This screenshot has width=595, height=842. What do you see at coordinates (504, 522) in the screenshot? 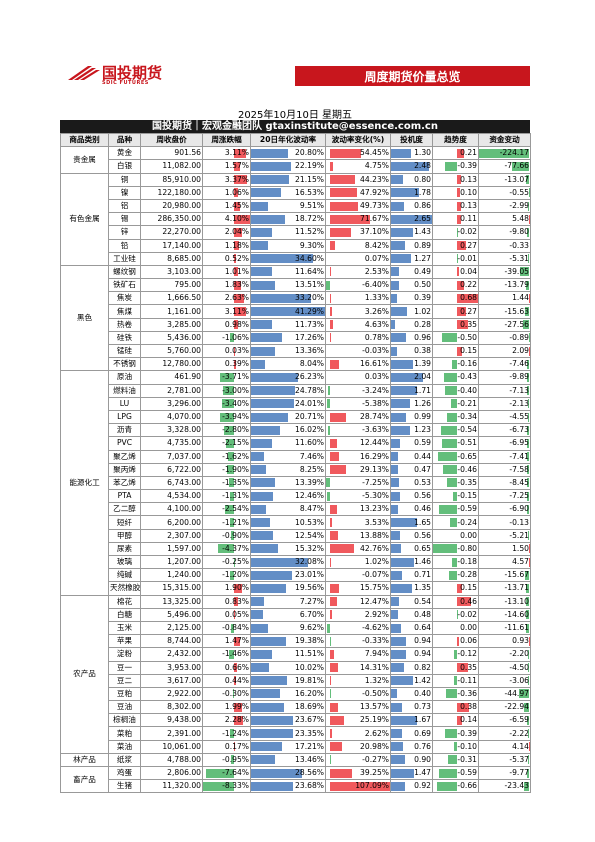
I see `value-cell: -0.13` at bounding box center [504, 522].